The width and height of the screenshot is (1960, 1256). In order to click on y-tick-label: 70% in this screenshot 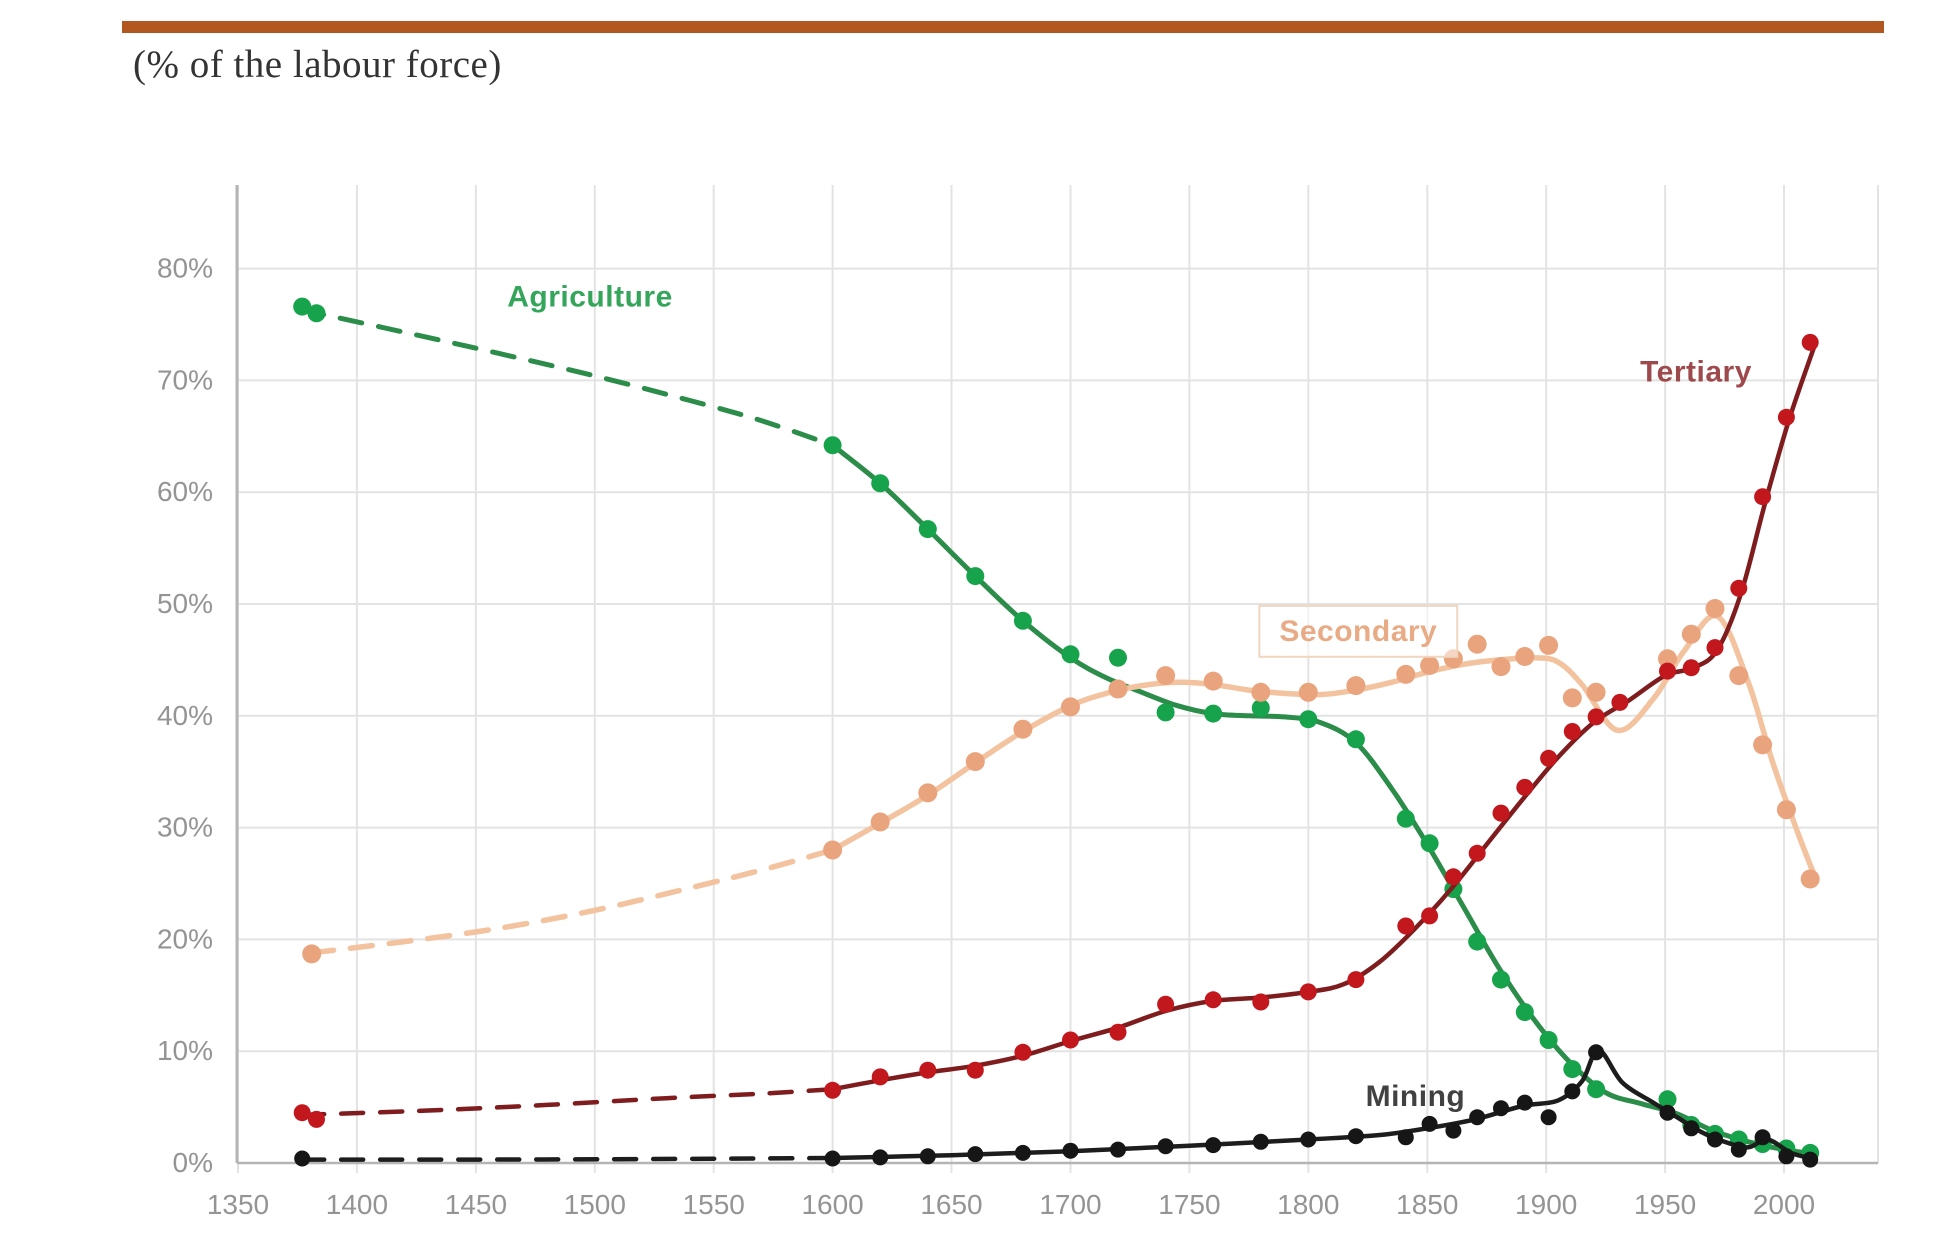, I will do `click(185, 379)`.